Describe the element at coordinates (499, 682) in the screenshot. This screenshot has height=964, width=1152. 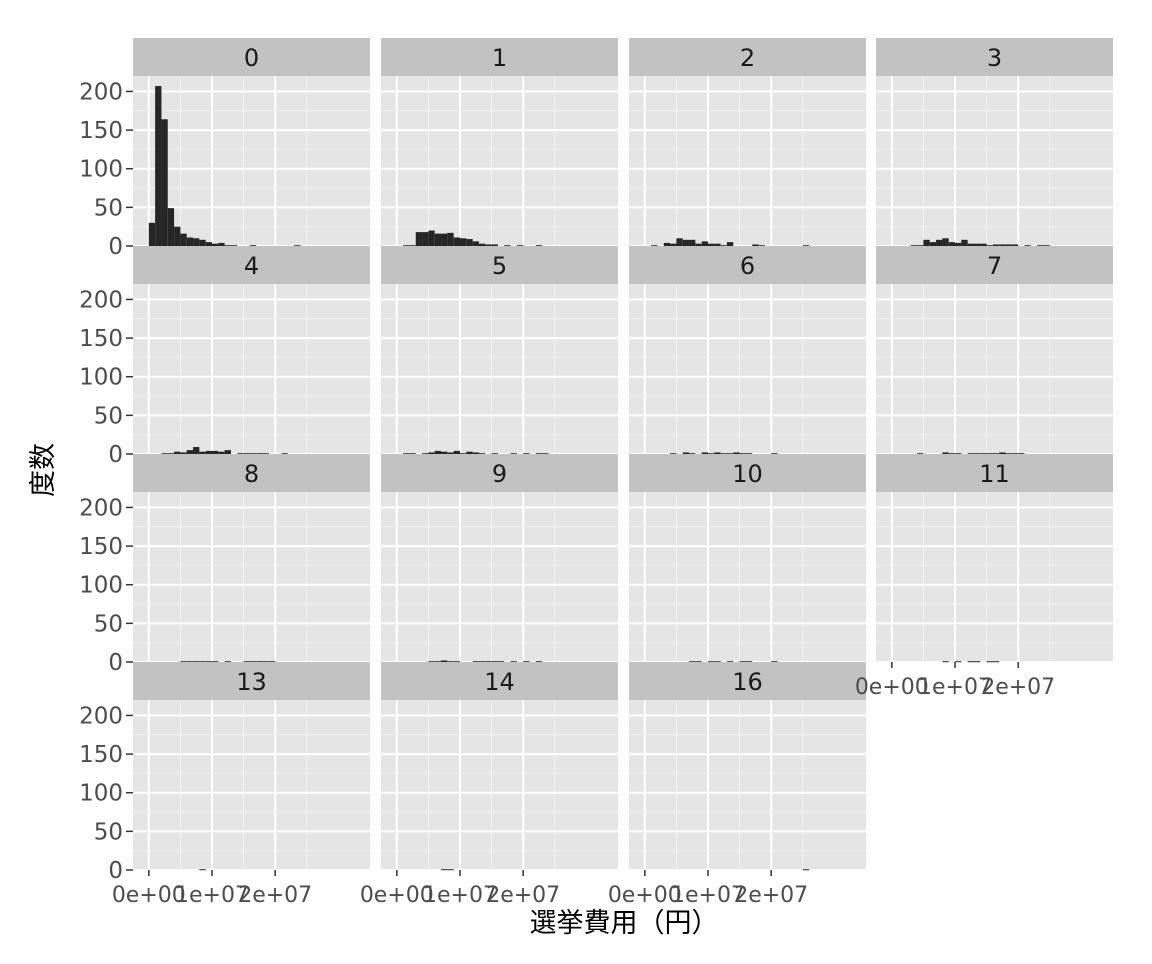
I see `facet-strip-label: 14` at that location.